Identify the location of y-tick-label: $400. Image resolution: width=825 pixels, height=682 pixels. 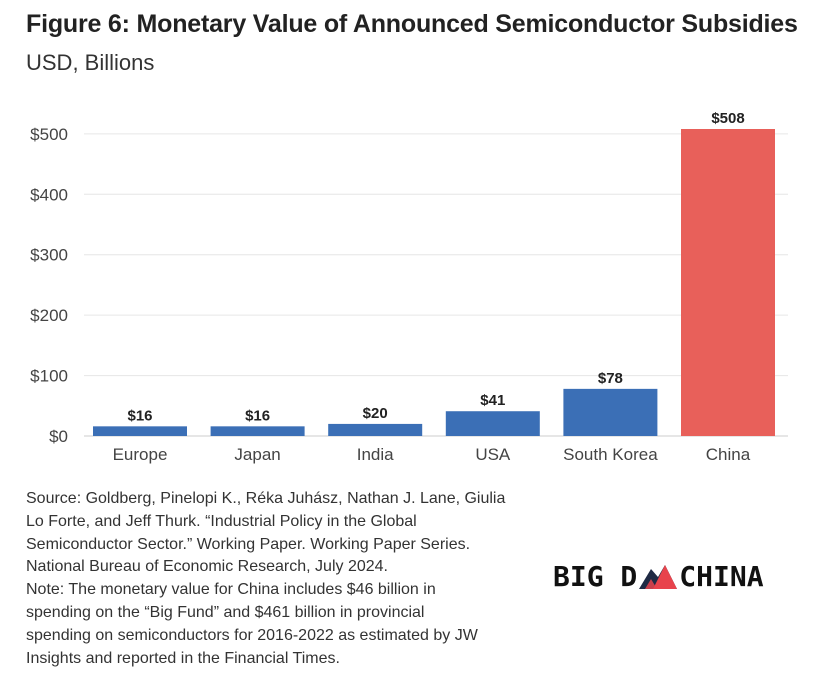
(49, 194).